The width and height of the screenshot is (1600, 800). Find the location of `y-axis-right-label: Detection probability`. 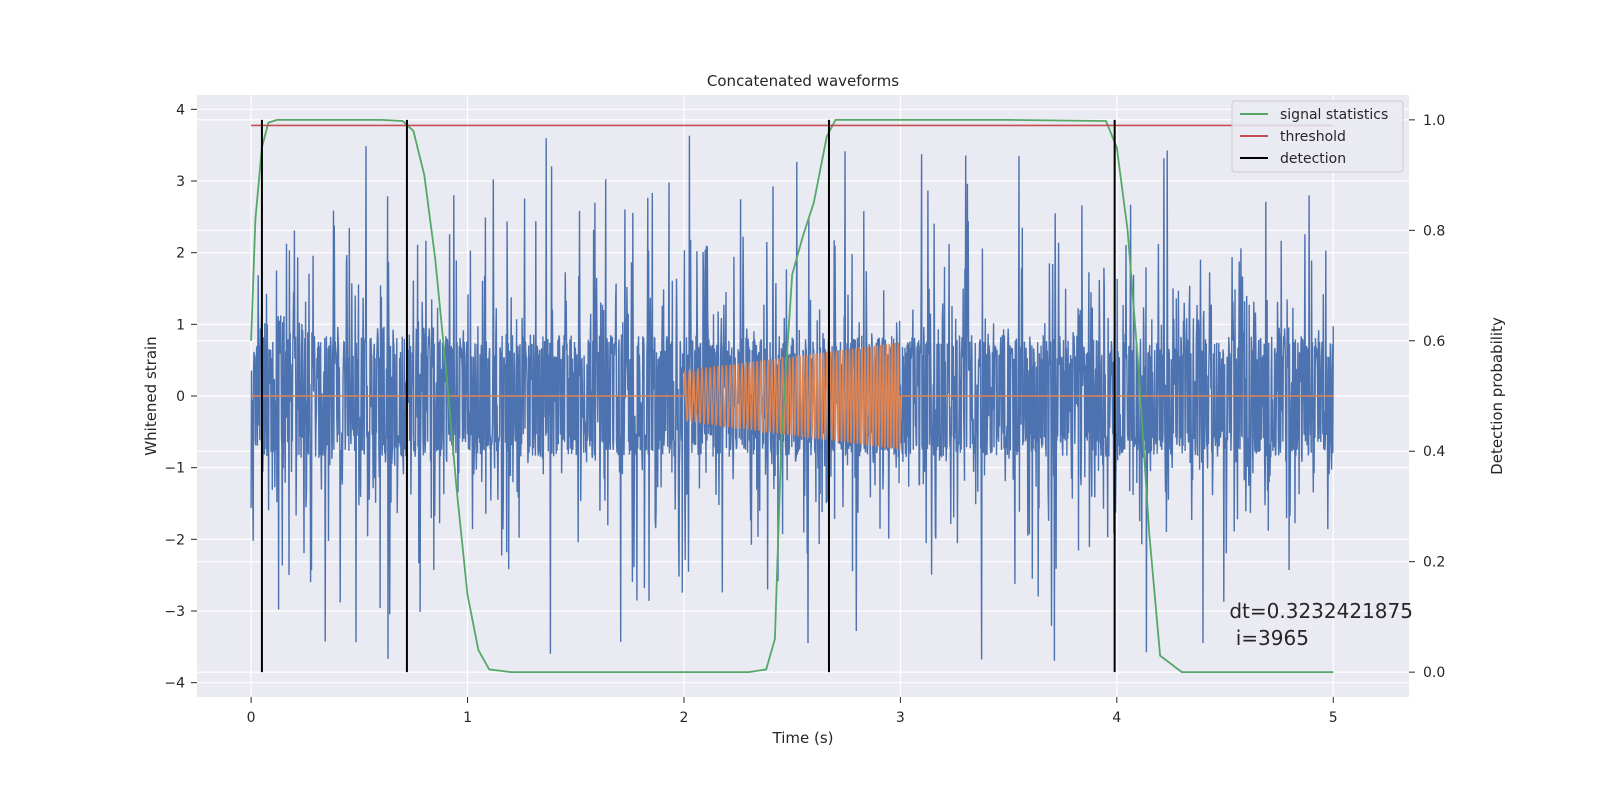

y-axis-right-label: Detection probability is located at coordinates (1497, 396).